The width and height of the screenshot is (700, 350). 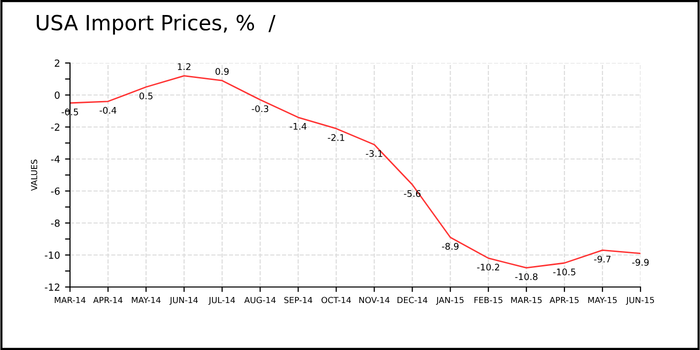 I want to click on y-tick-label: -2, so click(x=55, y=127).